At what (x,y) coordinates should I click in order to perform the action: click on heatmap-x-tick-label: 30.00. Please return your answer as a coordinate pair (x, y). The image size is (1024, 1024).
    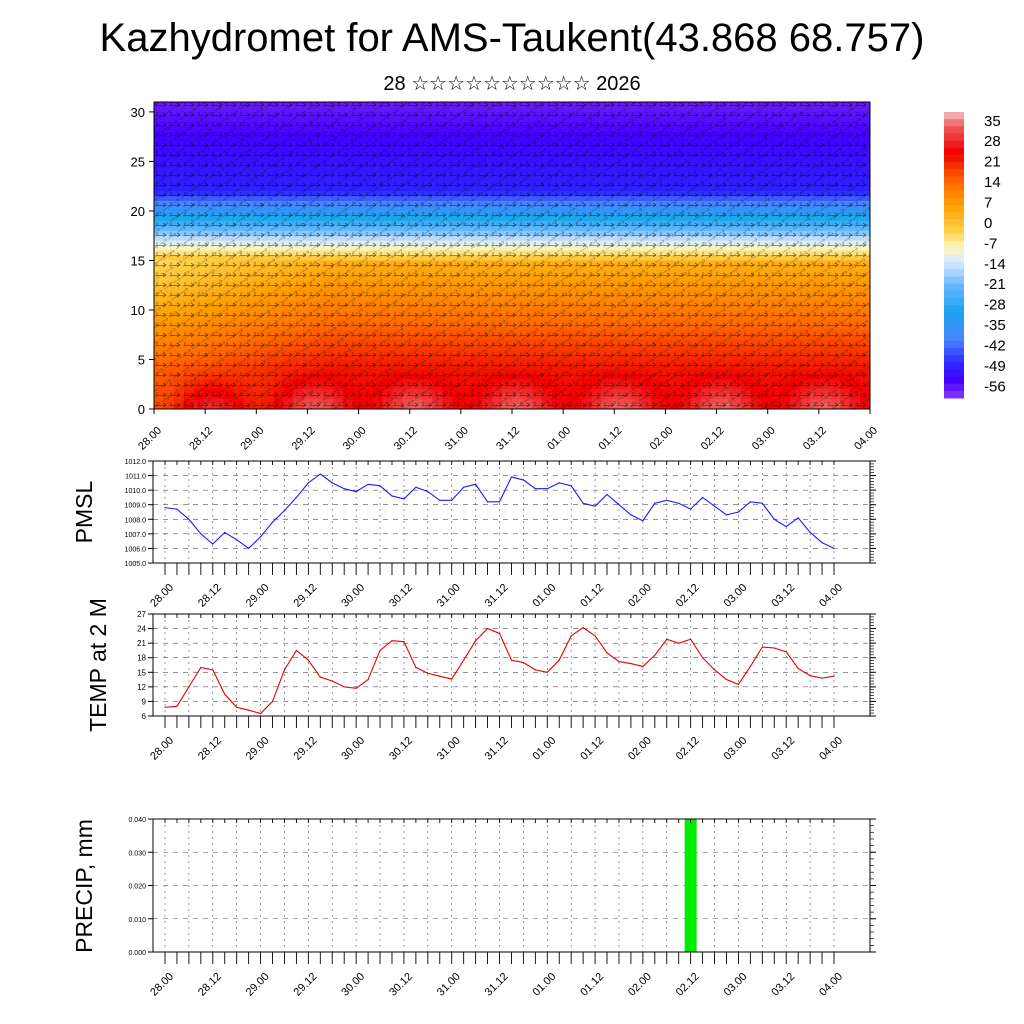
    Looking at the image, I should click on (355, 439).